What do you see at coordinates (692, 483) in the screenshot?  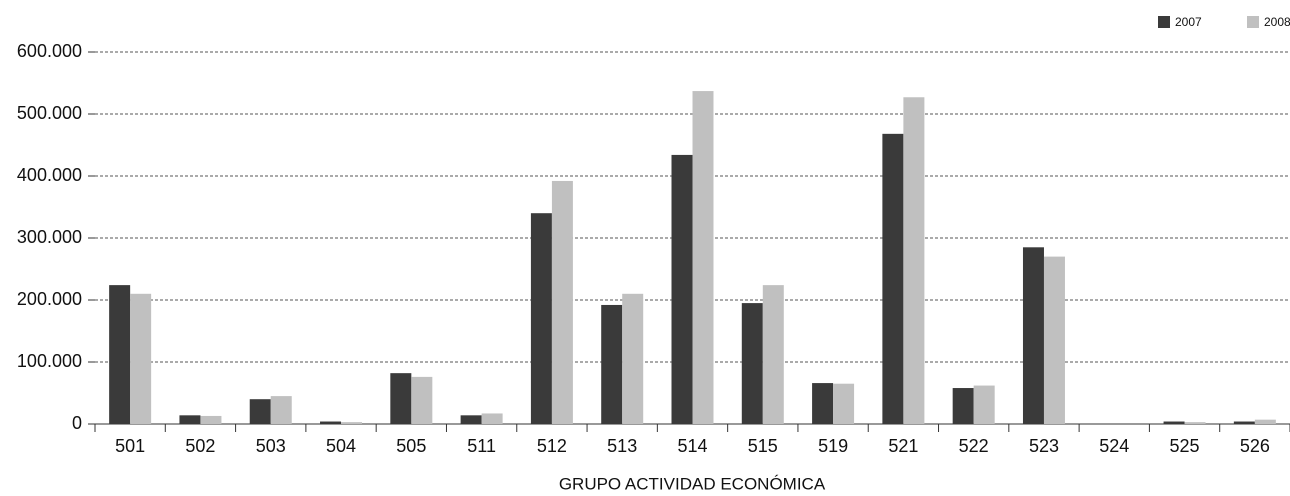 I see `x-axis-title: GRUPO ACTIVIDAD ECONÓMICA` at bounding box center [692, 483].